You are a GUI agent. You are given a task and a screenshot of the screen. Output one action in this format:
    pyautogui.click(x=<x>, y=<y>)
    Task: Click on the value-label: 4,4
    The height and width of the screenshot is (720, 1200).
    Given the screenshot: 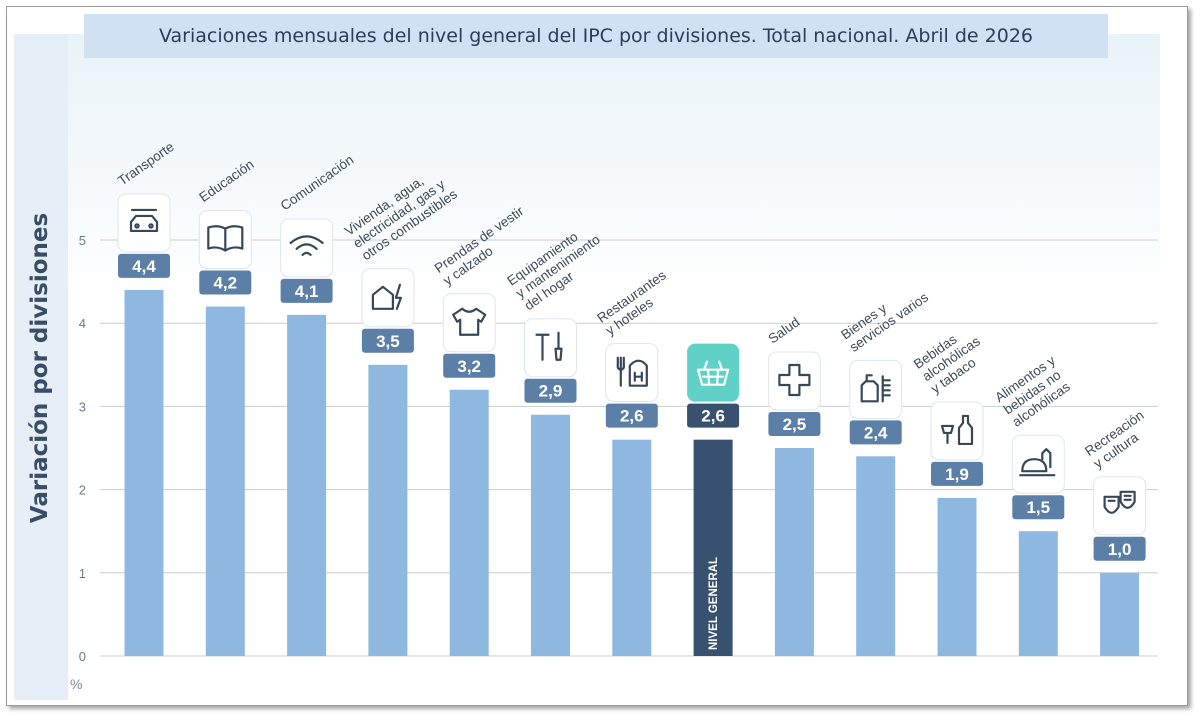 What is the action you would take?
    pyautogui.click(x=144, y=266)
    